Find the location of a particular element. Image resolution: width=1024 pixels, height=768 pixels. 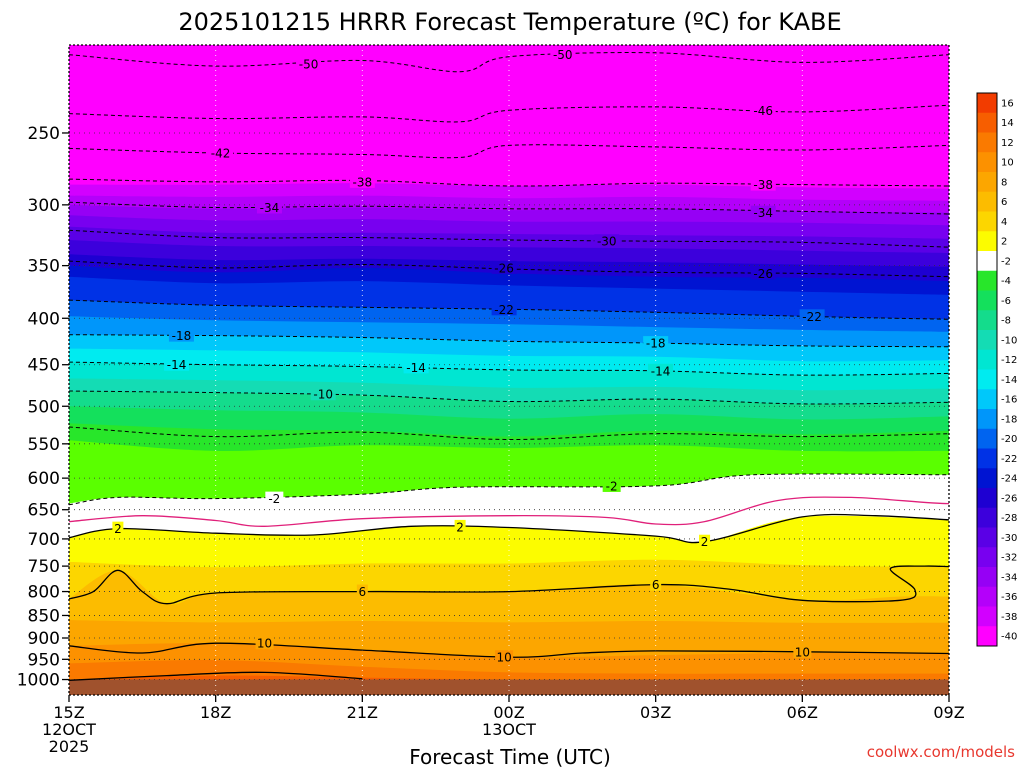

contour-label--14: -14 is located at coordinates (661, 371).